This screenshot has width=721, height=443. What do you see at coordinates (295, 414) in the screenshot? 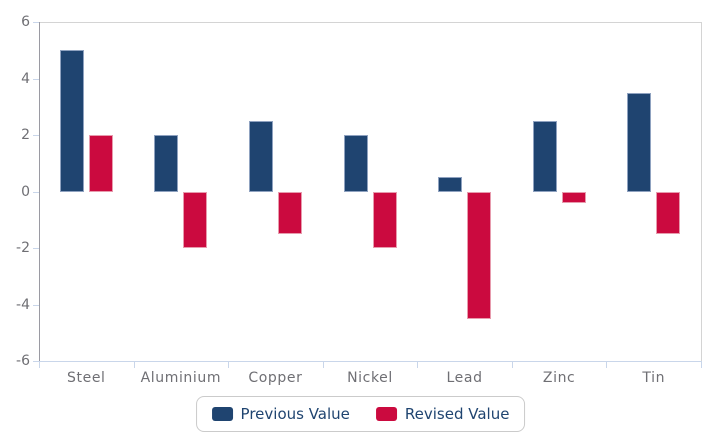
I see `legend-label: Previous Value` at bounding box center [295, 414].